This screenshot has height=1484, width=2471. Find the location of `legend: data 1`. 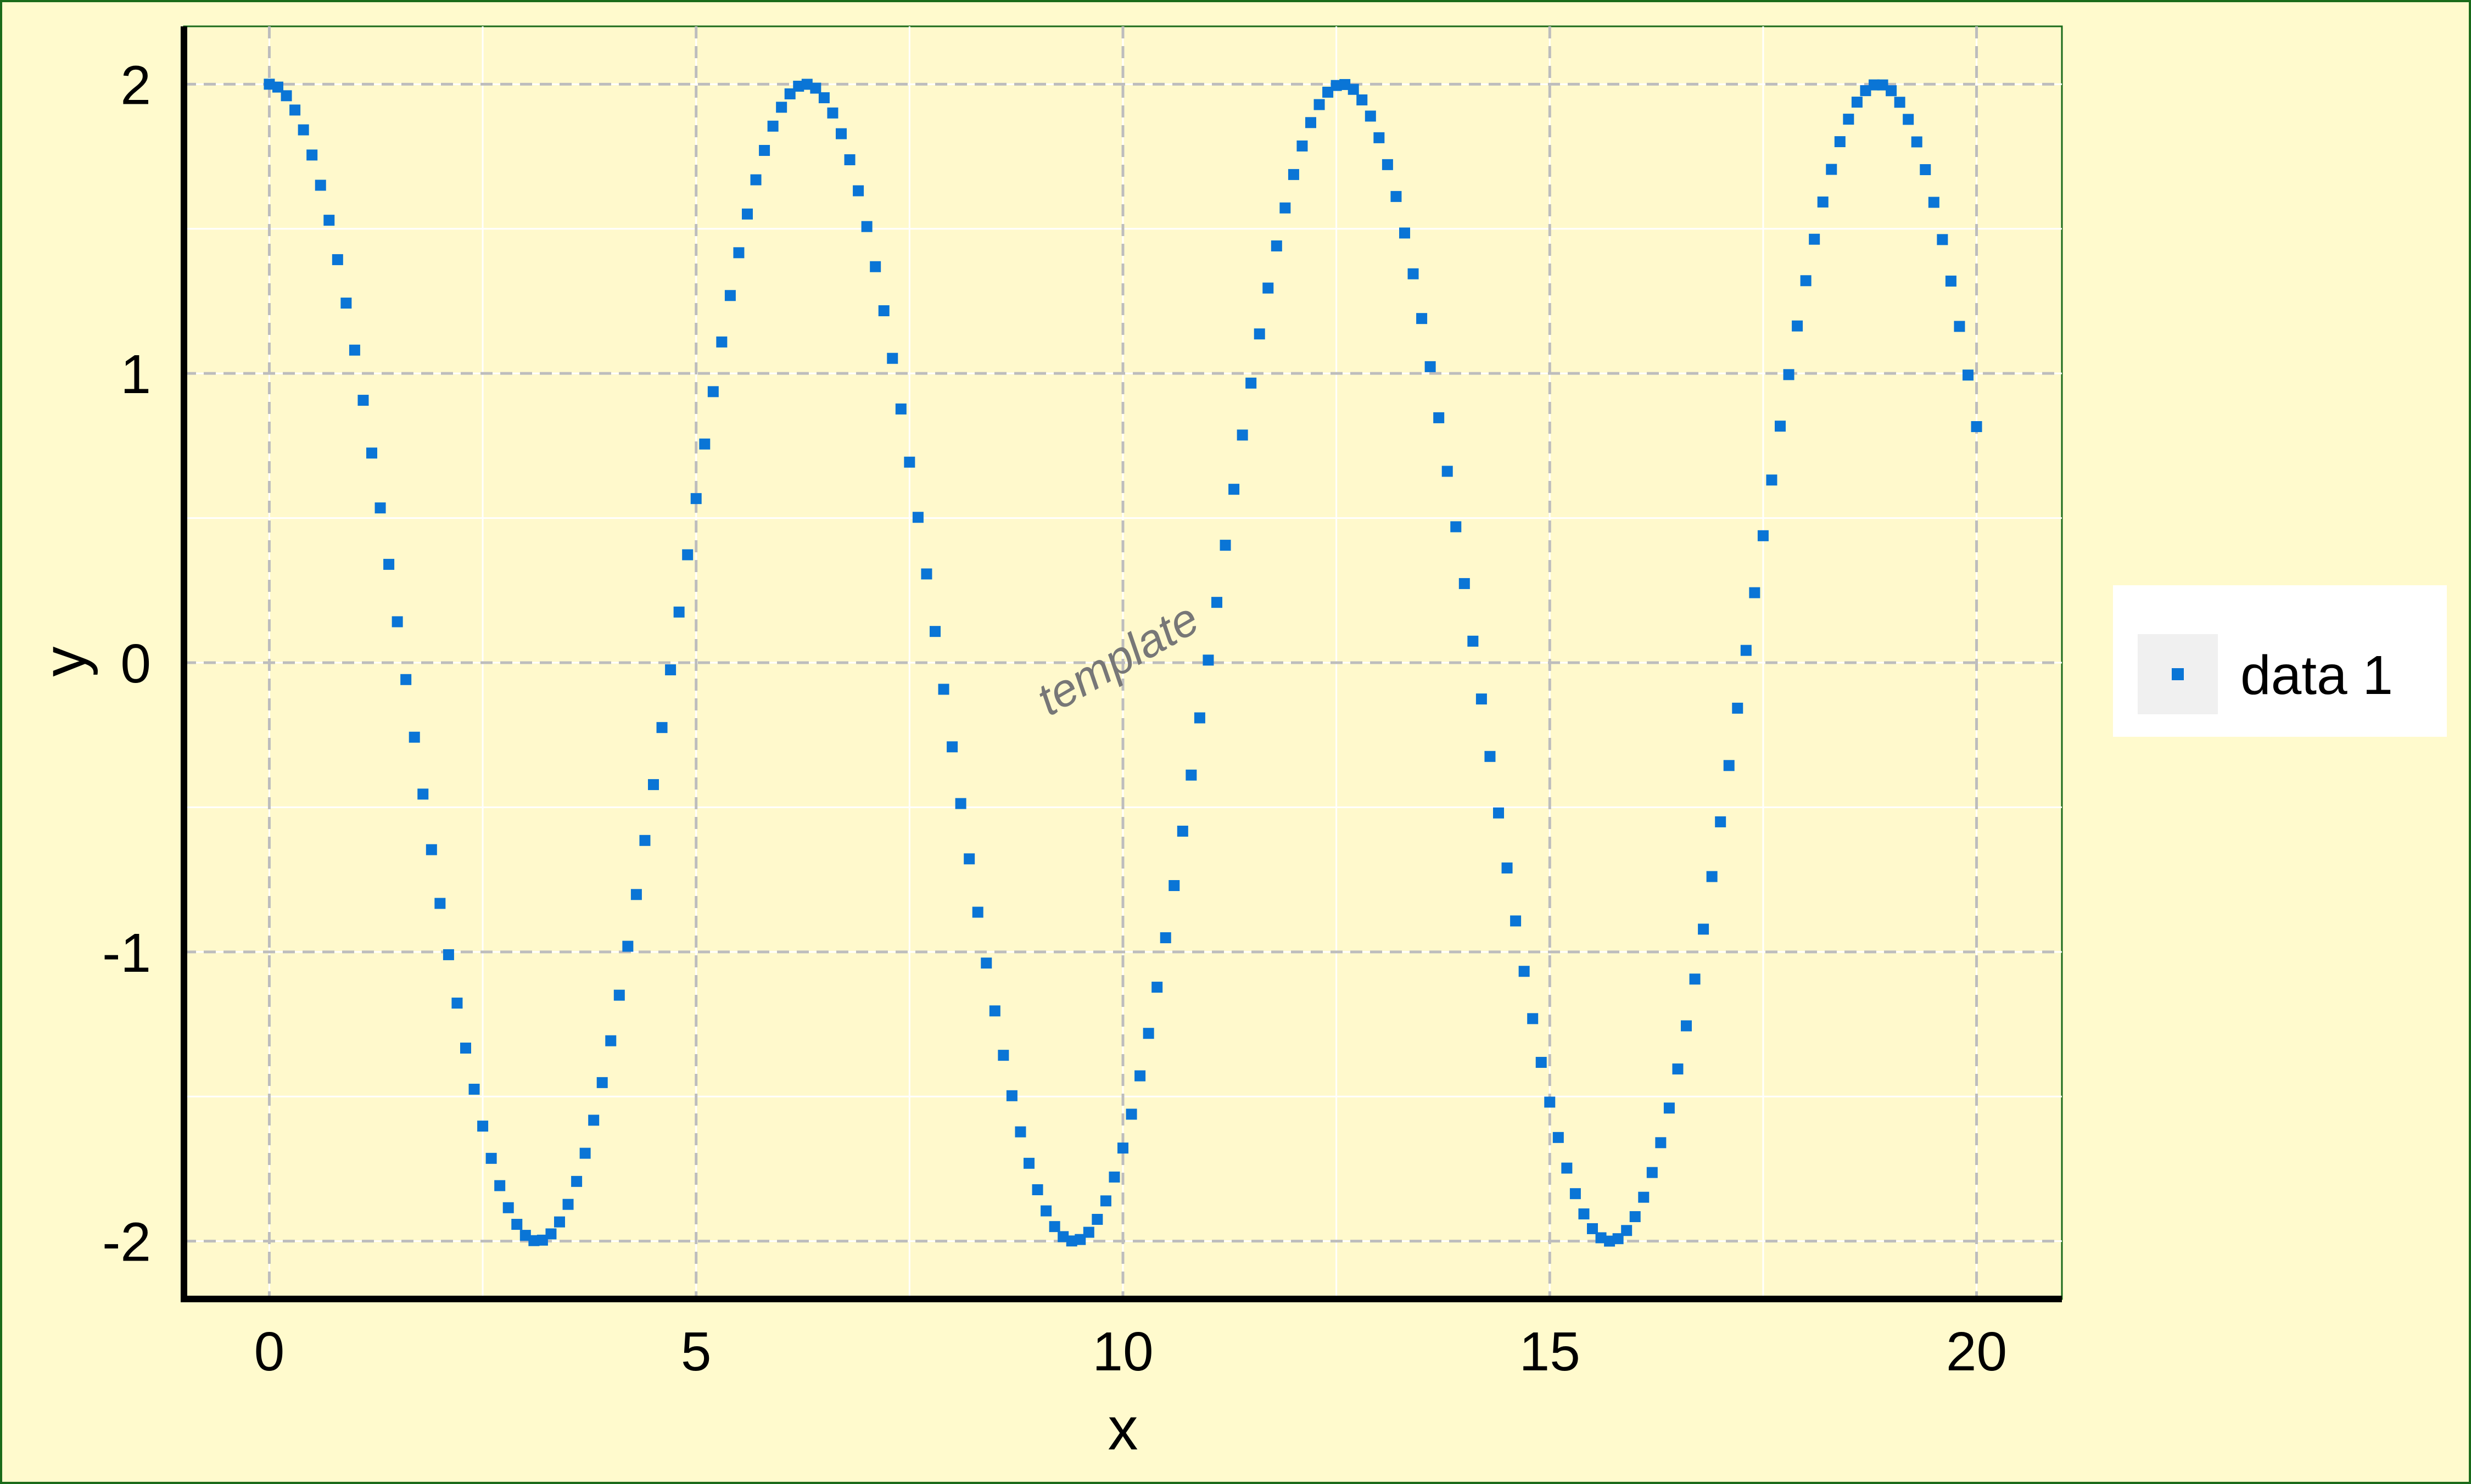

legend: data 1 is located at coordinates (2280, 661).